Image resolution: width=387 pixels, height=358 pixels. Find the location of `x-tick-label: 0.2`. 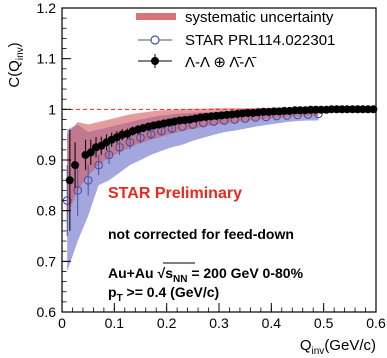

x-tick-label: 0.2 is located at coordinates (167, 323).